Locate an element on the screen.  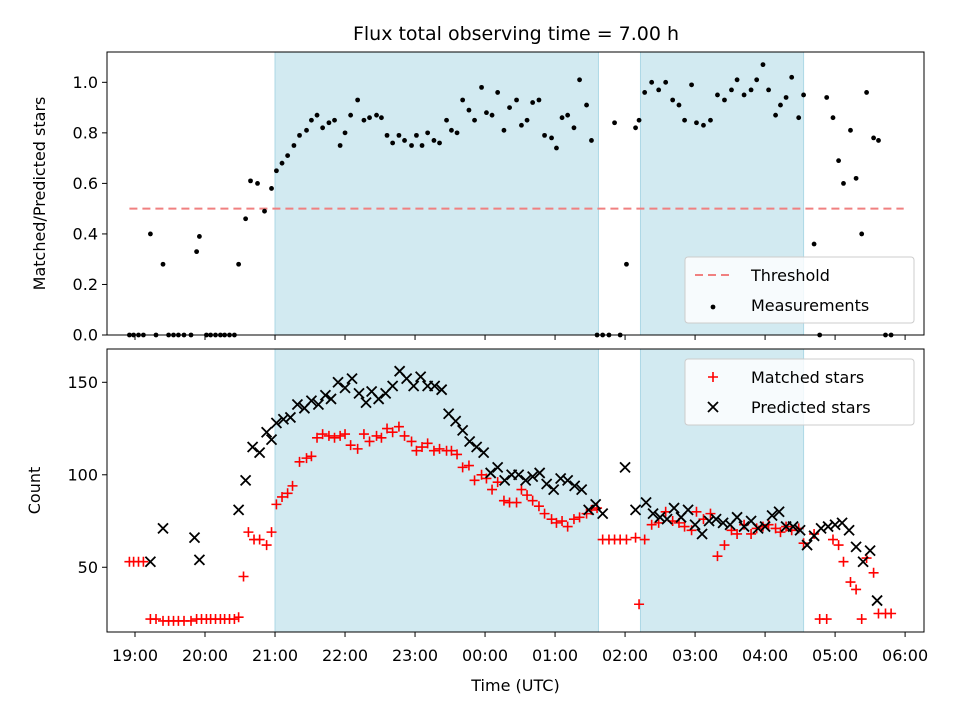
bottom-xtick-label: 05:00 is located at coordinates (835, 655).